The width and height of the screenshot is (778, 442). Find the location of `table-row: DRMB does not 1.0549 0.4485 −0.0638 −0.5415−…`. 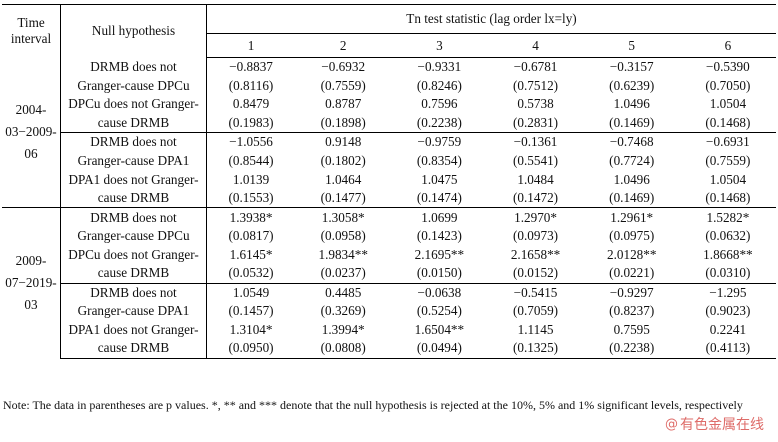

table-row: DRMB does not 1.0549 0.4485 −0.0638 −0.5415−… is located at coordinates (389, 292).